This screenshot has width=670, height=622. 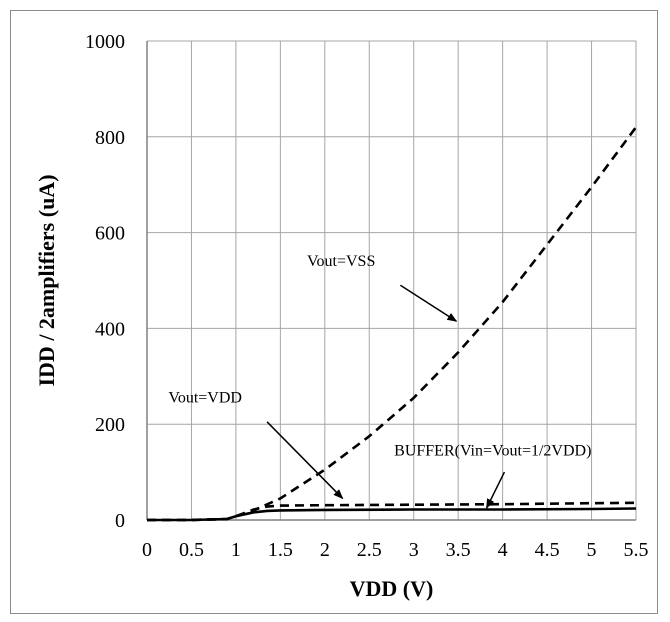 I want to click on y-tick-label: 1000, so click(x=105, y=42).